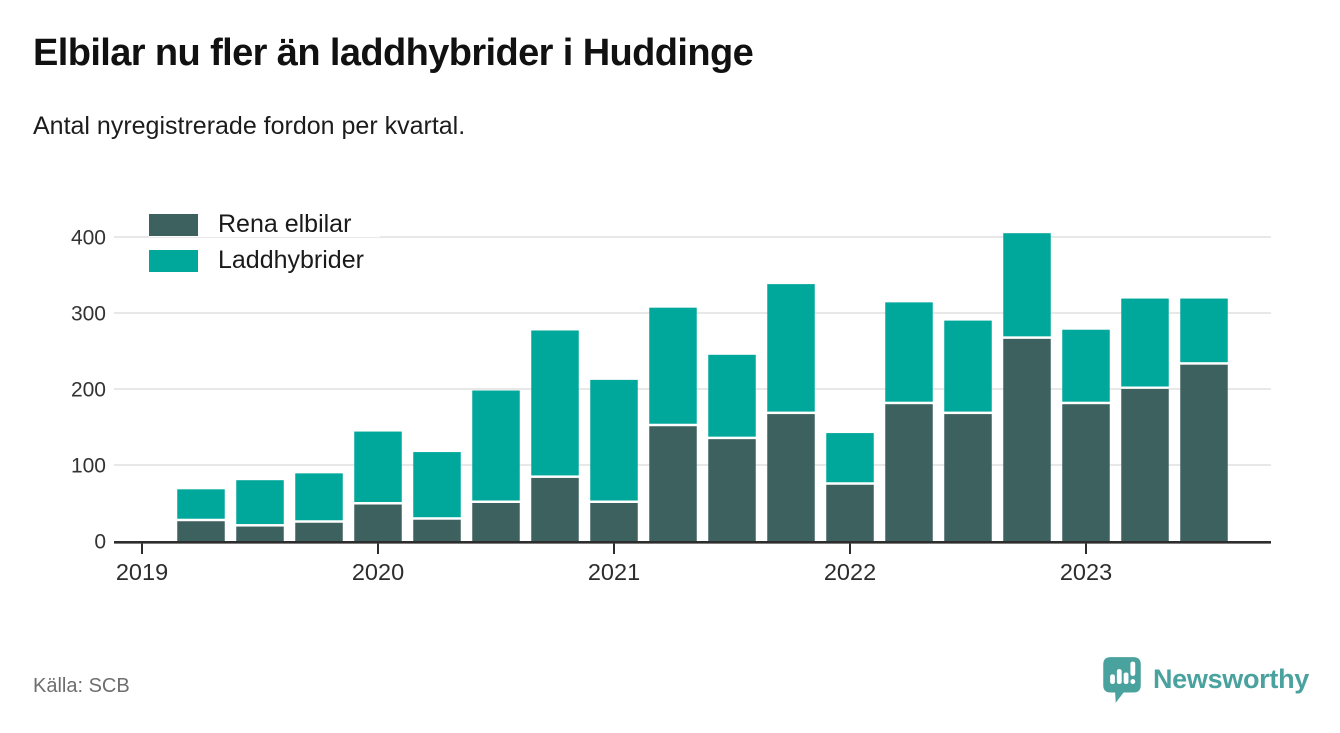  I want to click on x-axis-tick-label: 2023, so click(1086, 572).